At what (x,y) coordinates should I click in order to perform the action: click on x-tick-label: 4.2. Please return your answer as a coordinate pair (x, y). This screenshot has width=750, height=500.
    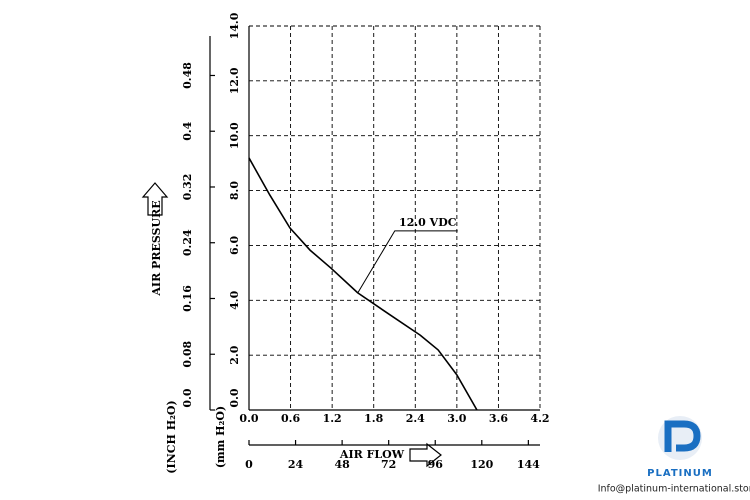
    Looking at the image, I should click on (539, 418).